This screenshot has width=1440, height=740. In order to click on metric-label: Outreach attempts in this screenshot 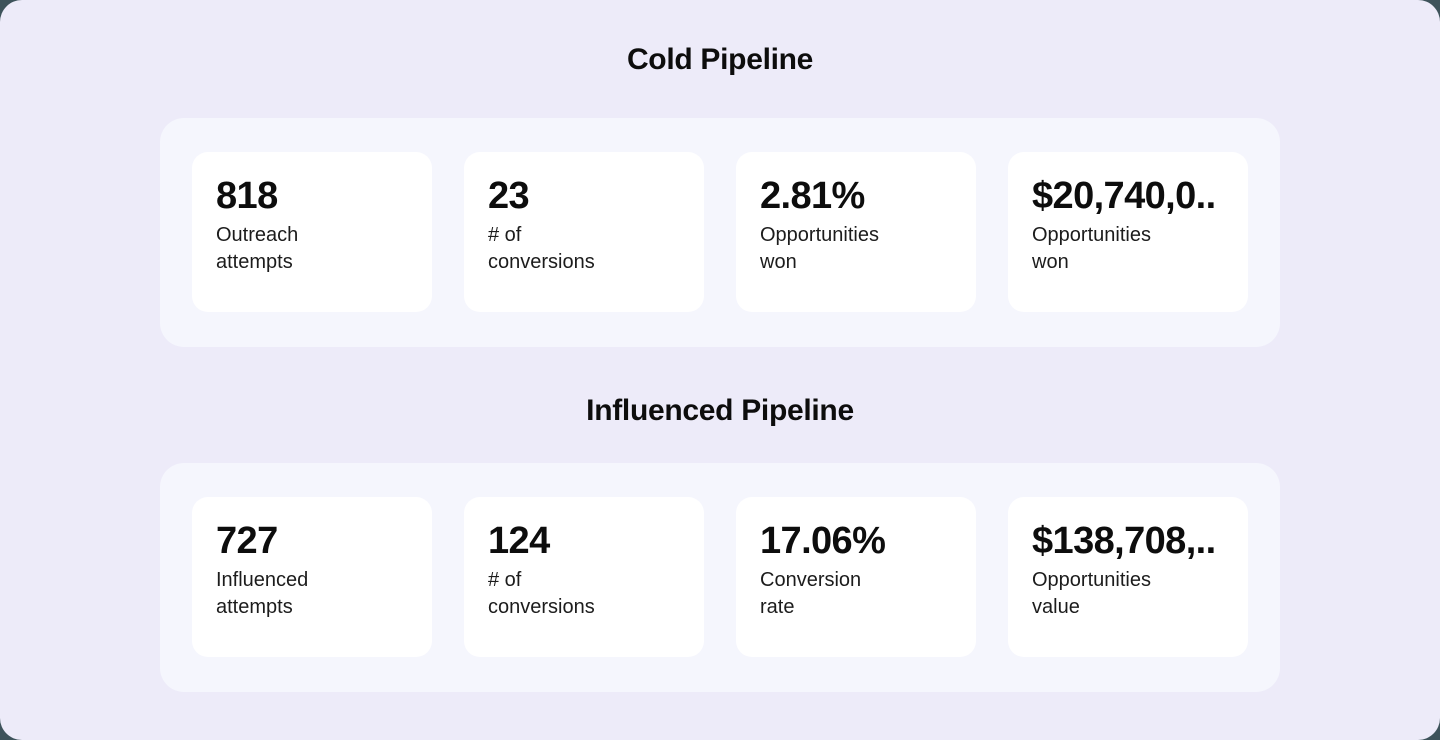, I will do `click(312, 249)`.